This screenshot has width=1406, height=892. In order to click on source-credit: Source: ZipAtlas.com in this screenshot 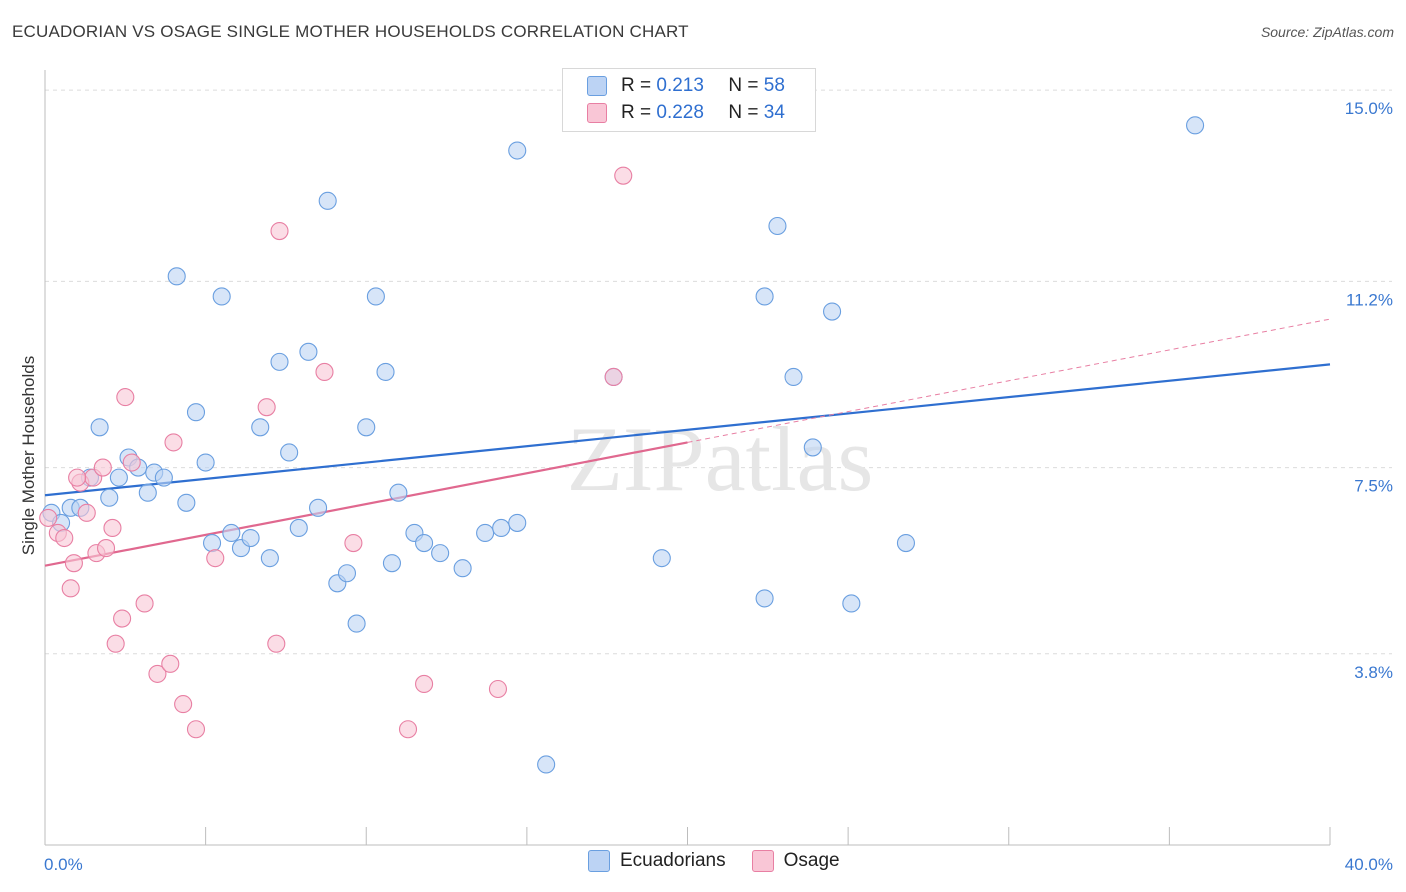, I will do `click(1327, 32)`.